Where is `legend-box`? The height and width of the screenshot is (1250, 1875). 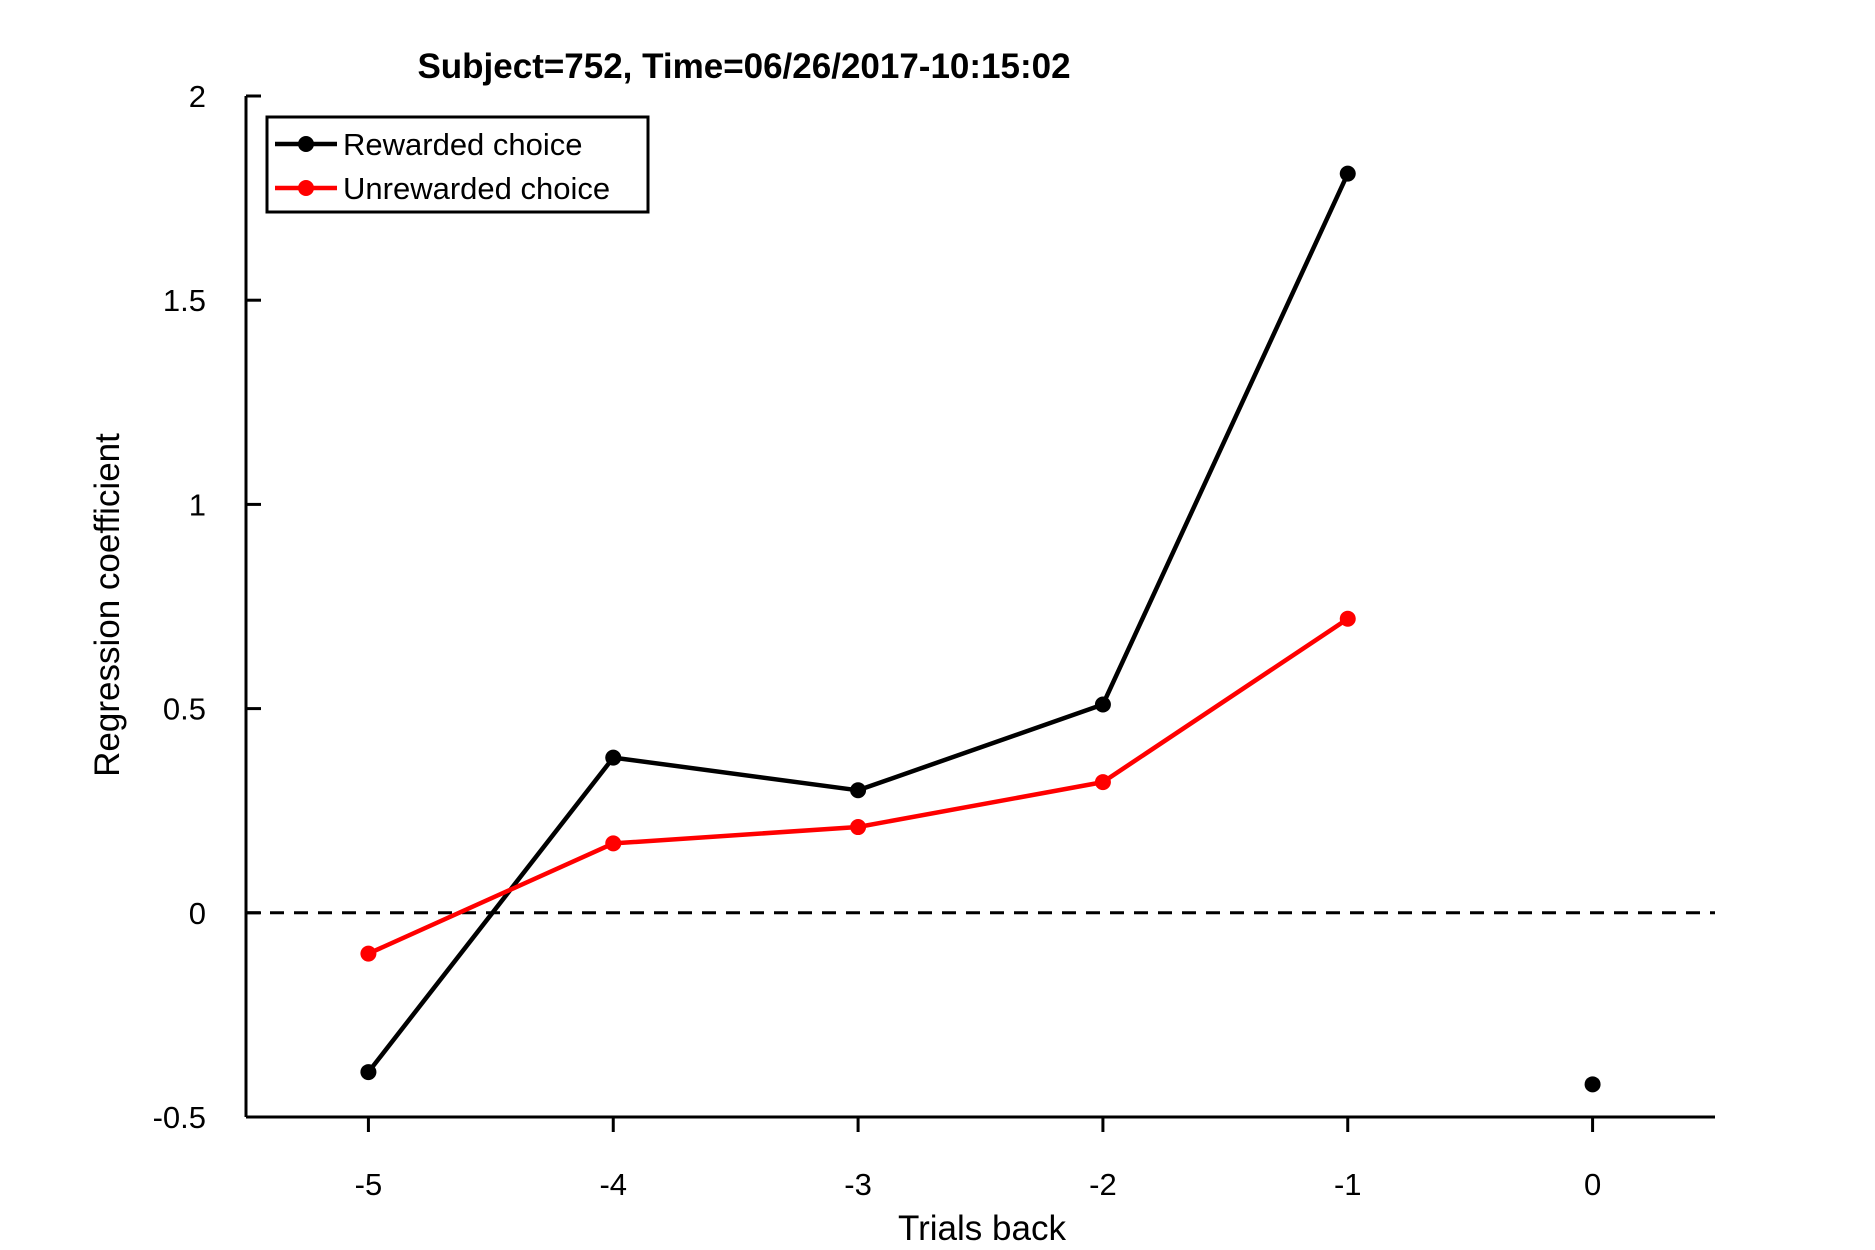 legend-box is located at coordinates (457, 164).